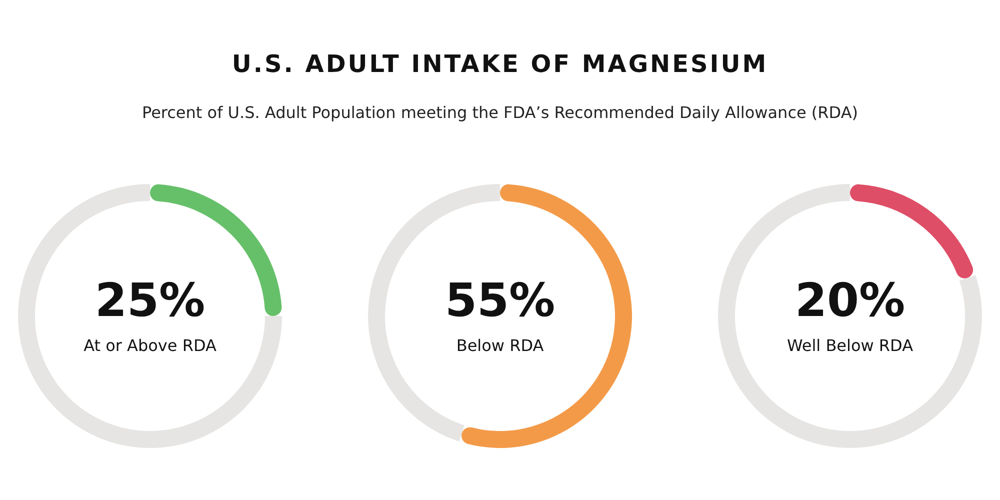 This screenshot has height=500, width=1000. What do you see at coordinates (500, 300) in the screenshot?
I see `data-label: 55%` at bounding box center [500, 300].